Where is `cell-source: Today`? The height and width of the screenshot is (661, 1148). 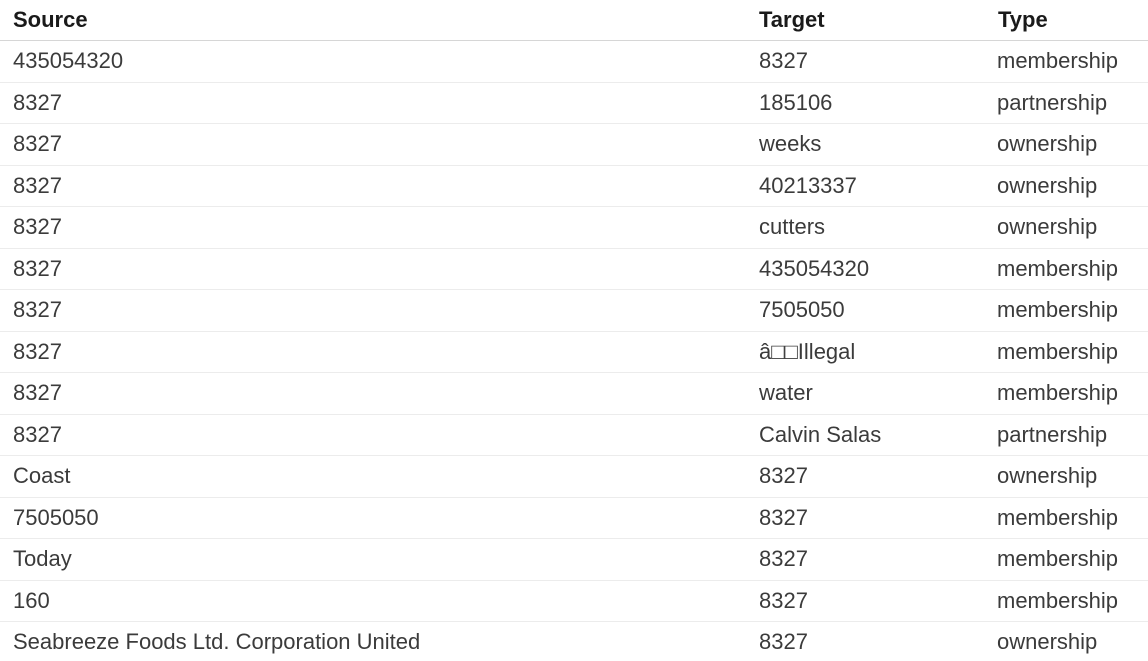
cell-source: Today is located at coordinates (379, 559).